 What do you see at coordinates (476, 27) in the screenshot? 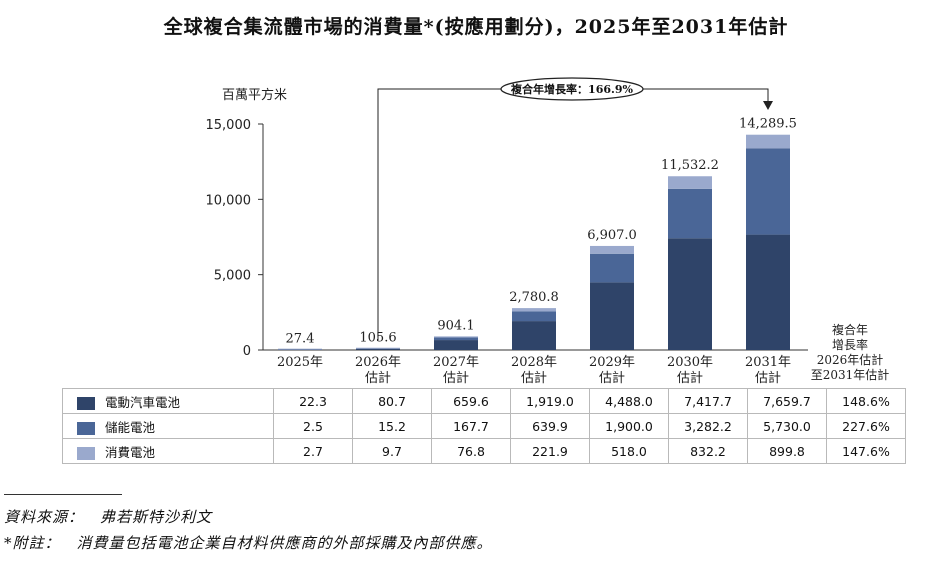
I see `chart-title: 全球複合集流體市場的消費量*(按應用劃分)，2025年至2031年估計` at bounding box center [476, 27].